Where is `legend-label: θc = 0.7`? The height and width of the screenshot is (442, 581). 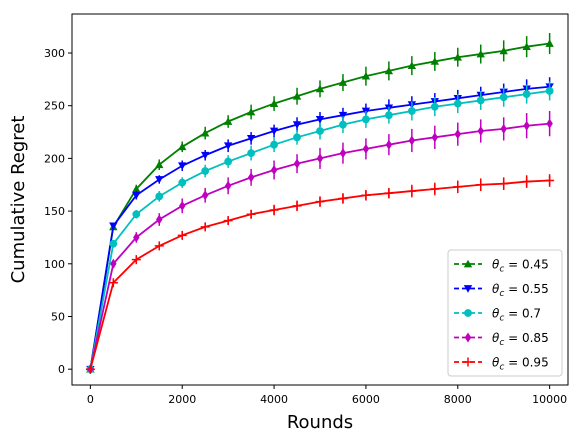
legend-label: θc = 0.7 is located at coordinates (516, 315).